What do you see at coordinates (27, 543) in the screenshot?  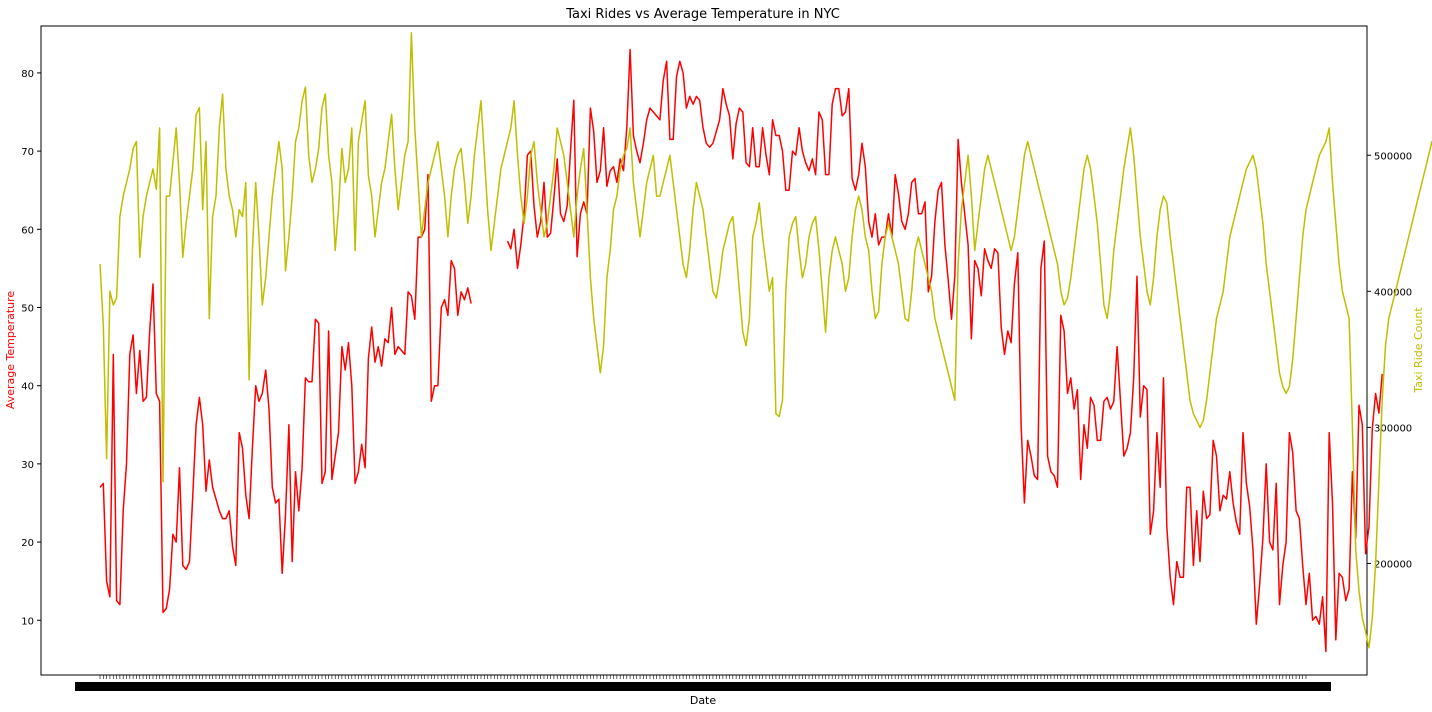 I see `left-axis-tick-label: 20` at bounding box center [27, 543].